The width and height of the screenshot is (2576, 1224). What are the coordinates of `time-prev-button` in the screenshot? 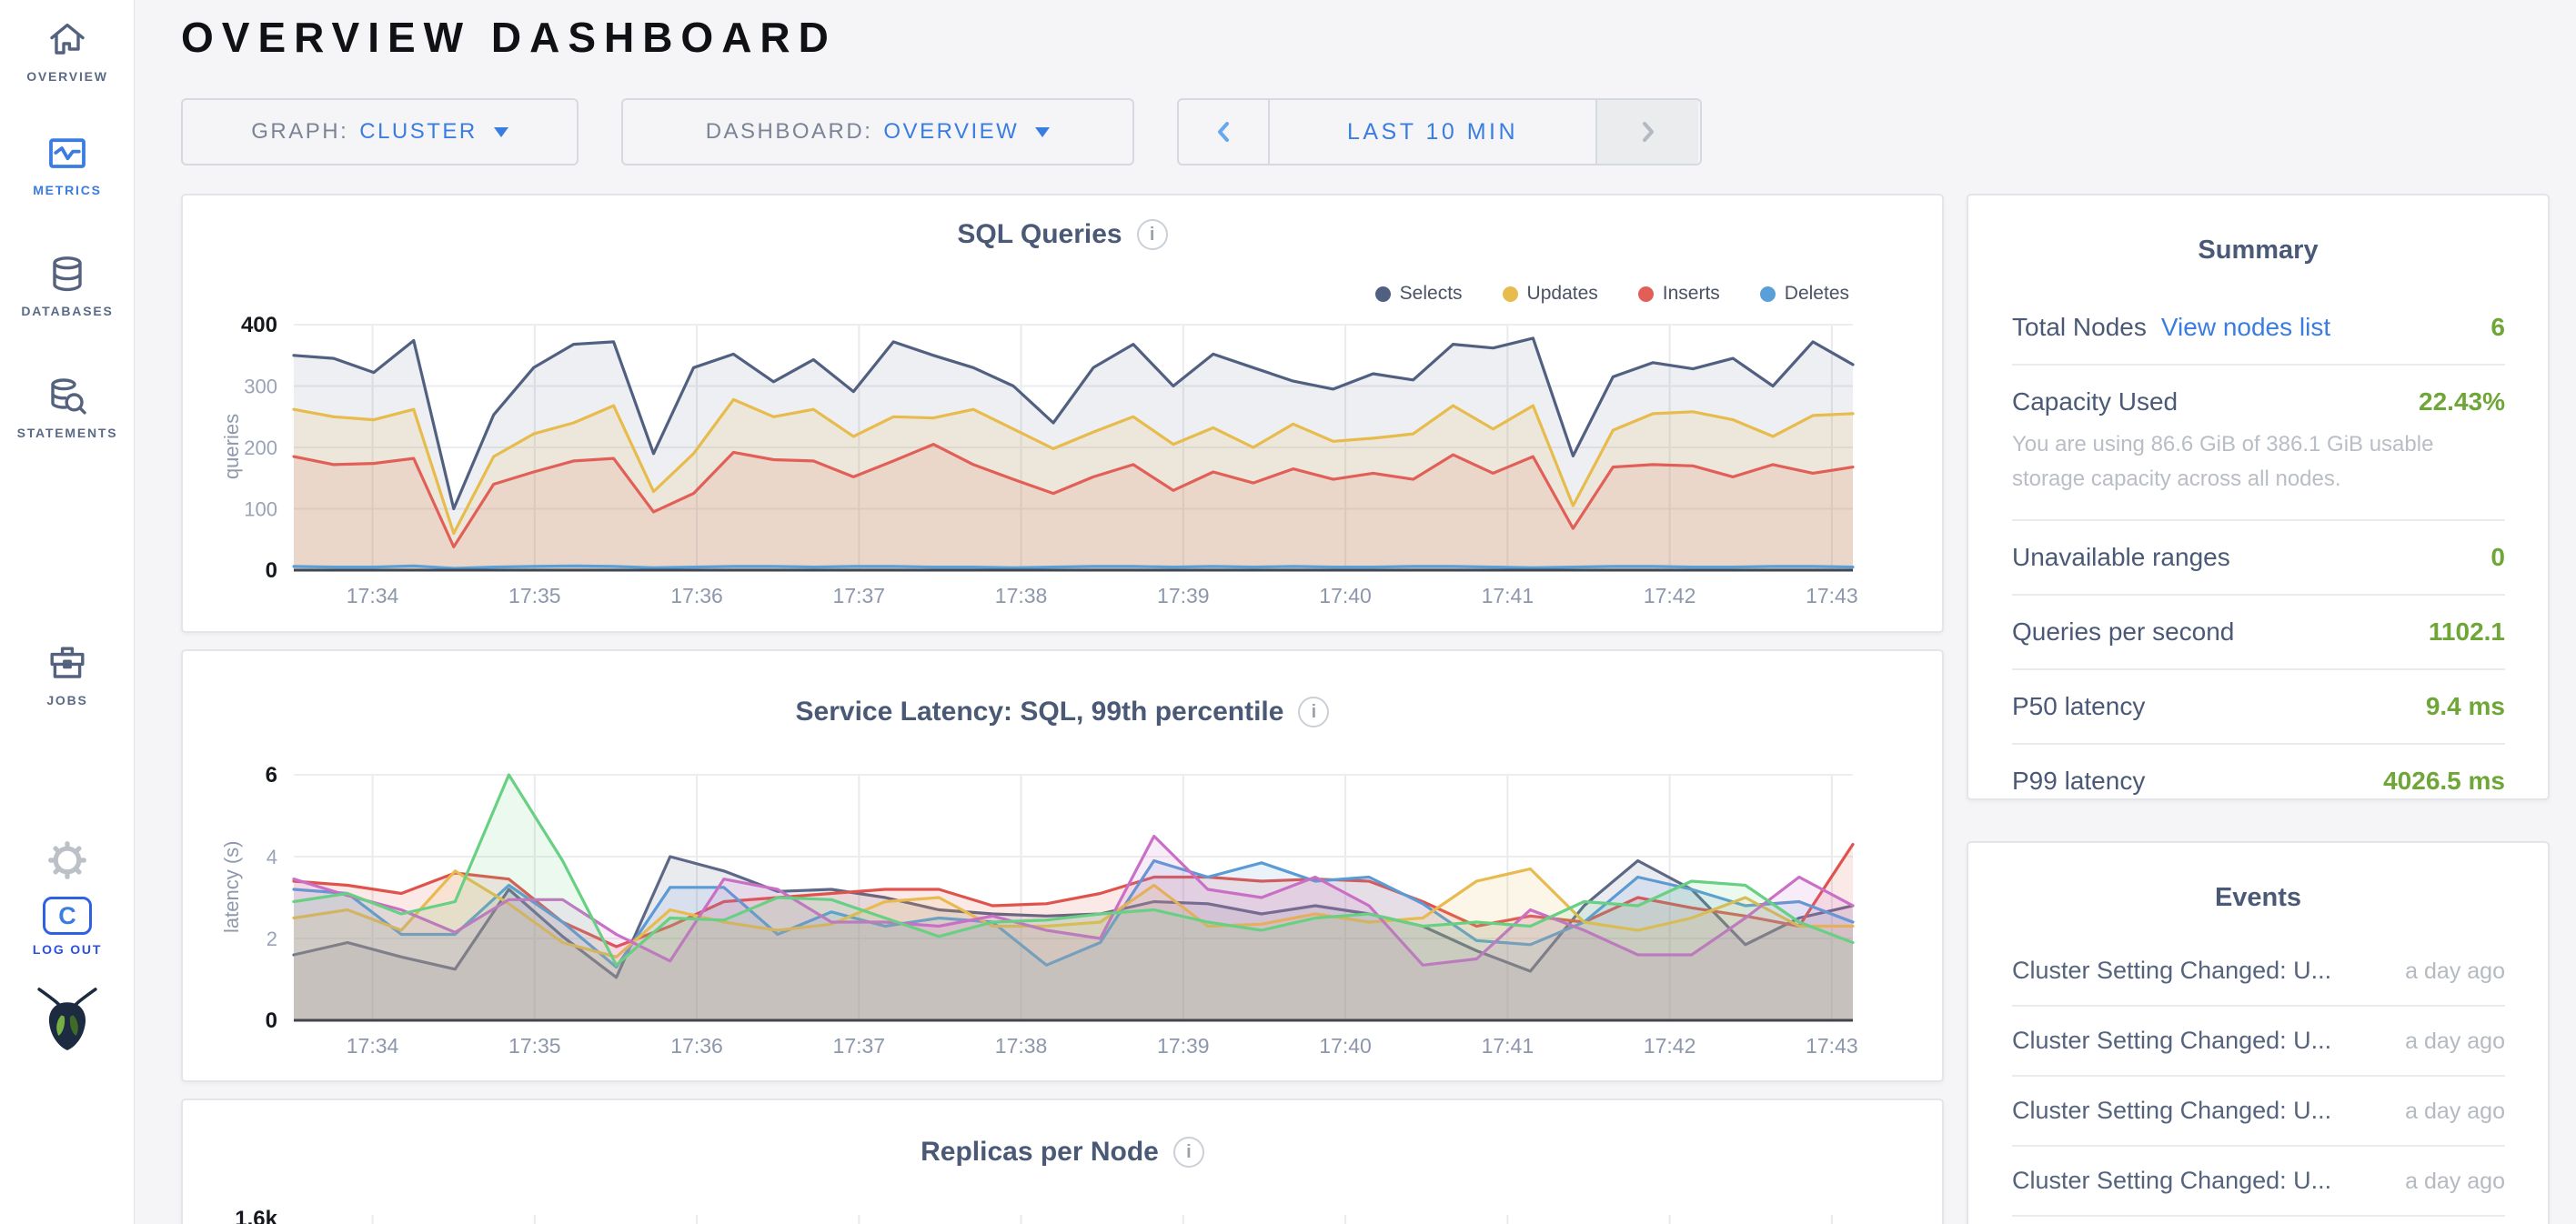 It's located at (1224, 132).